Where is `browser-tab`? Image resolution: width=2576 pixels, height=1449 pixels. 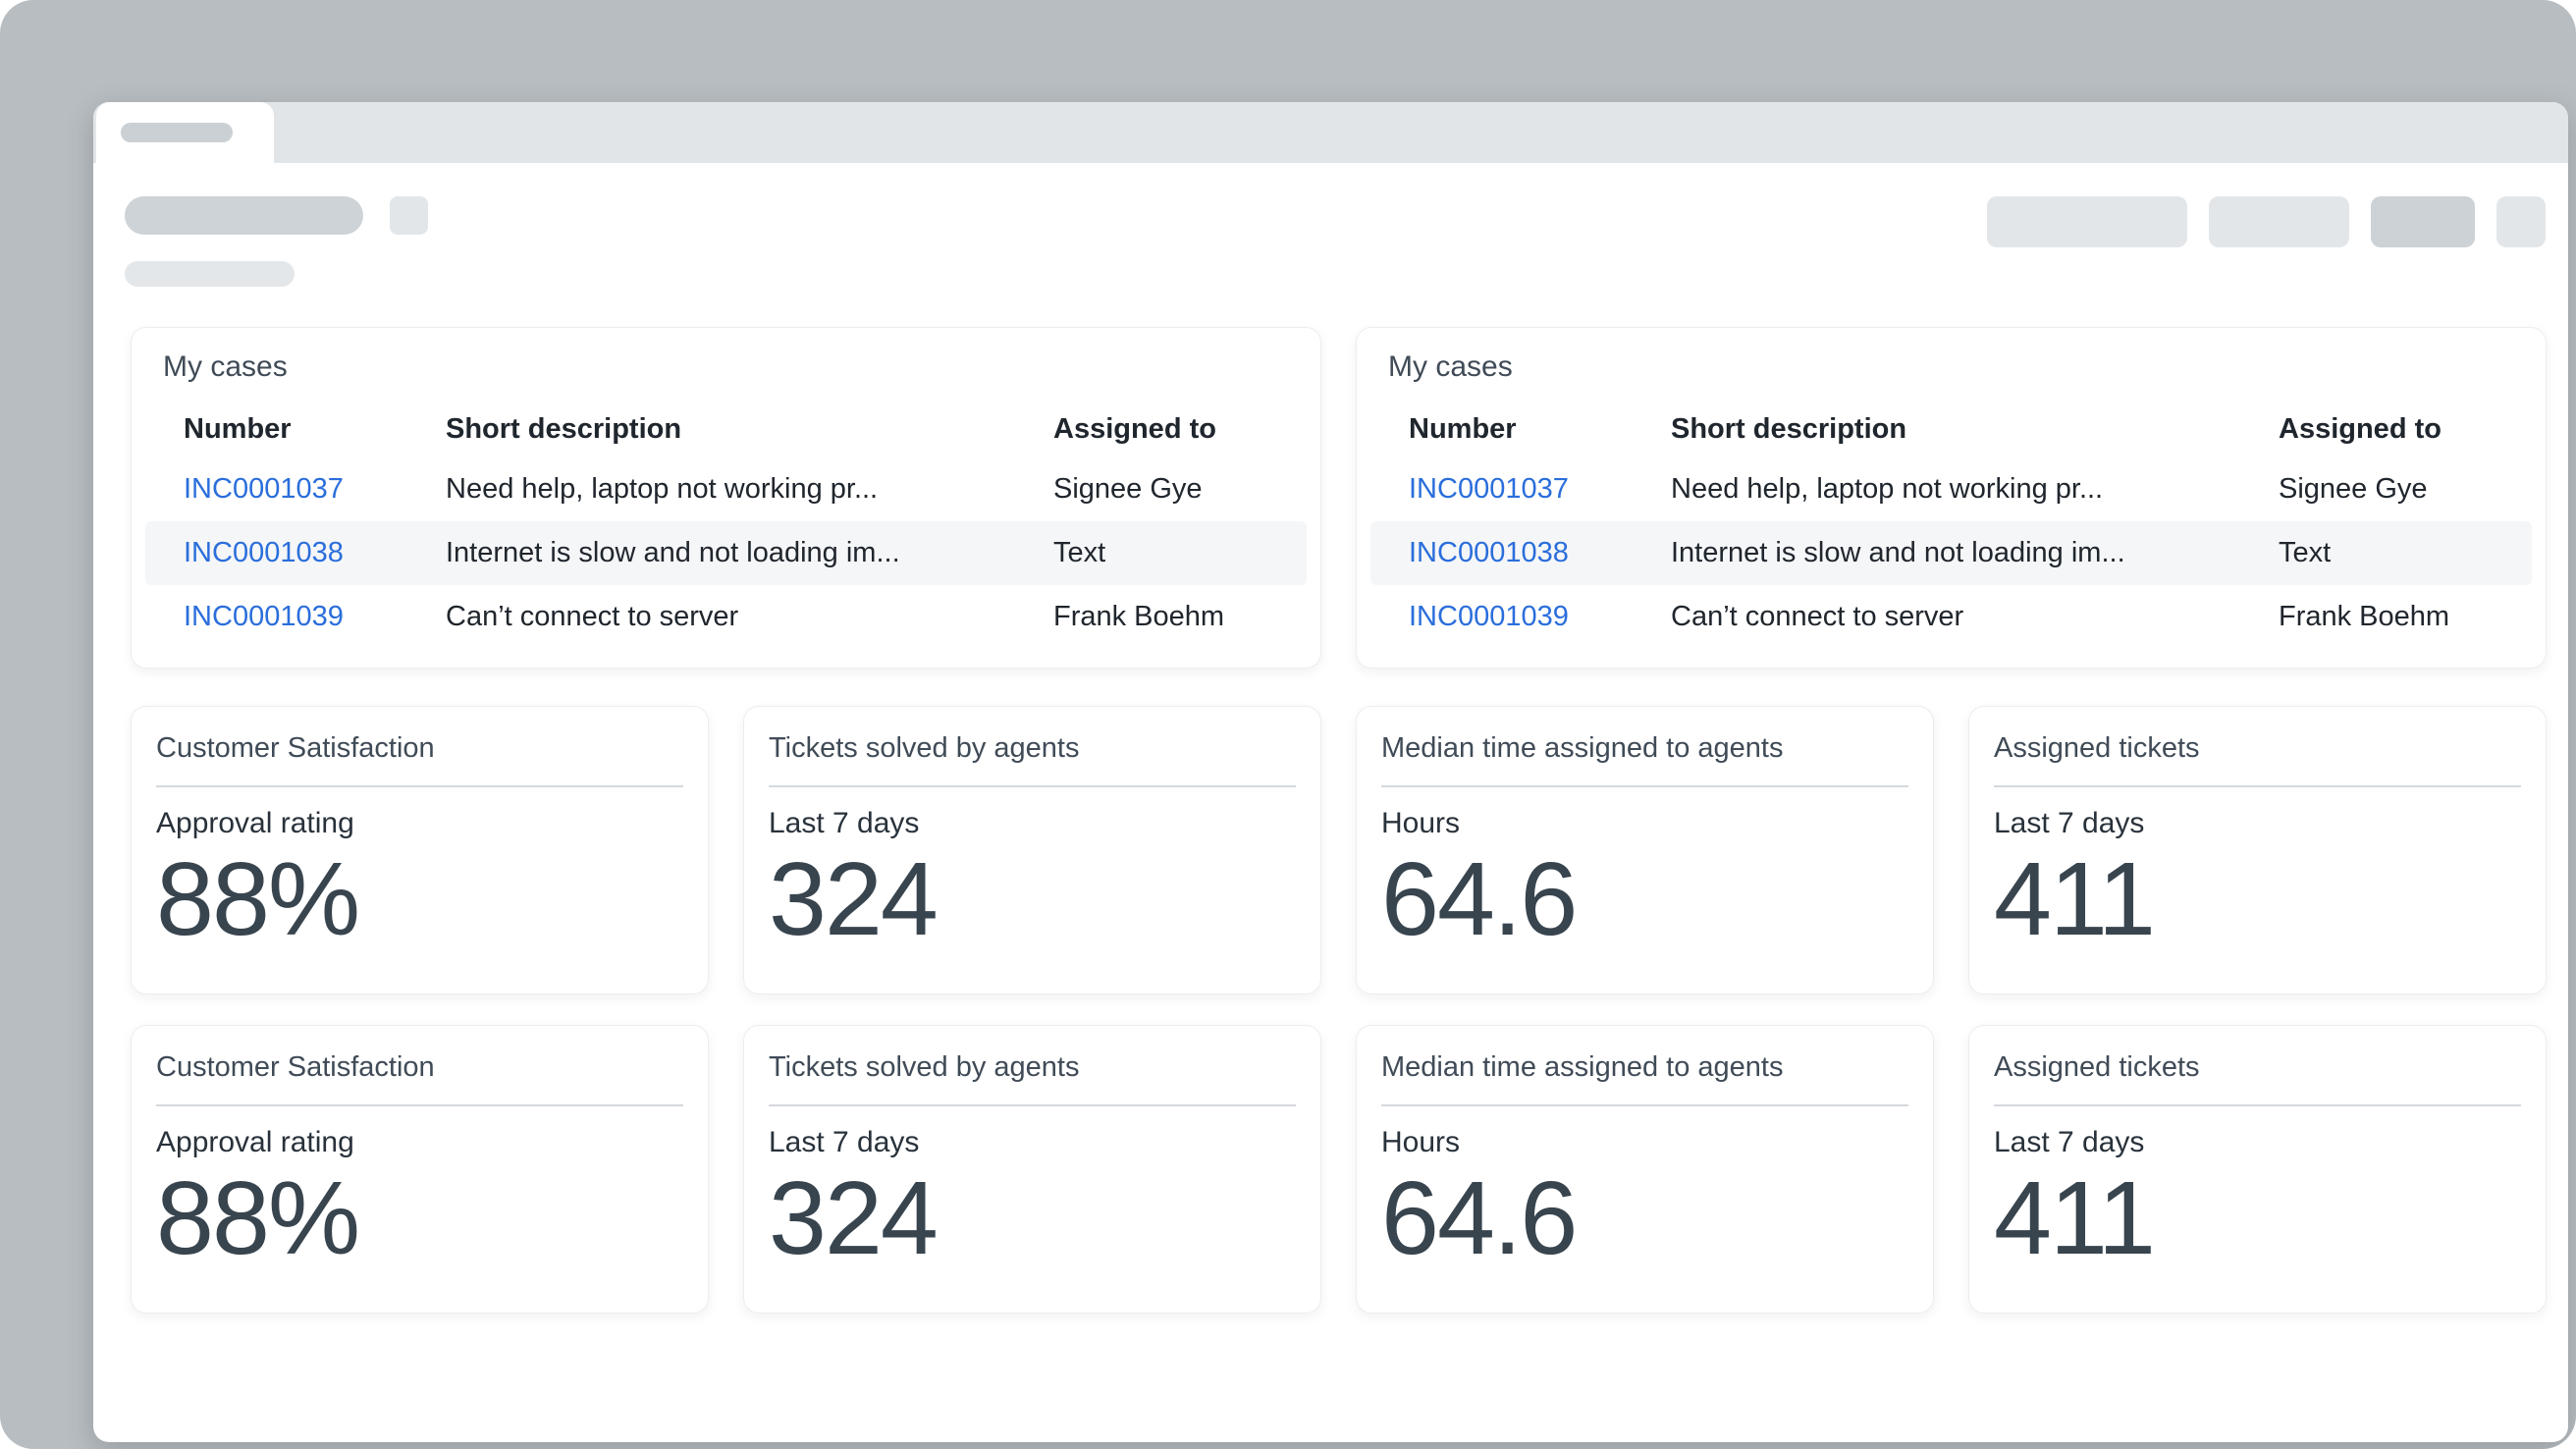 browser-tab is located at coordinates (185, 132).